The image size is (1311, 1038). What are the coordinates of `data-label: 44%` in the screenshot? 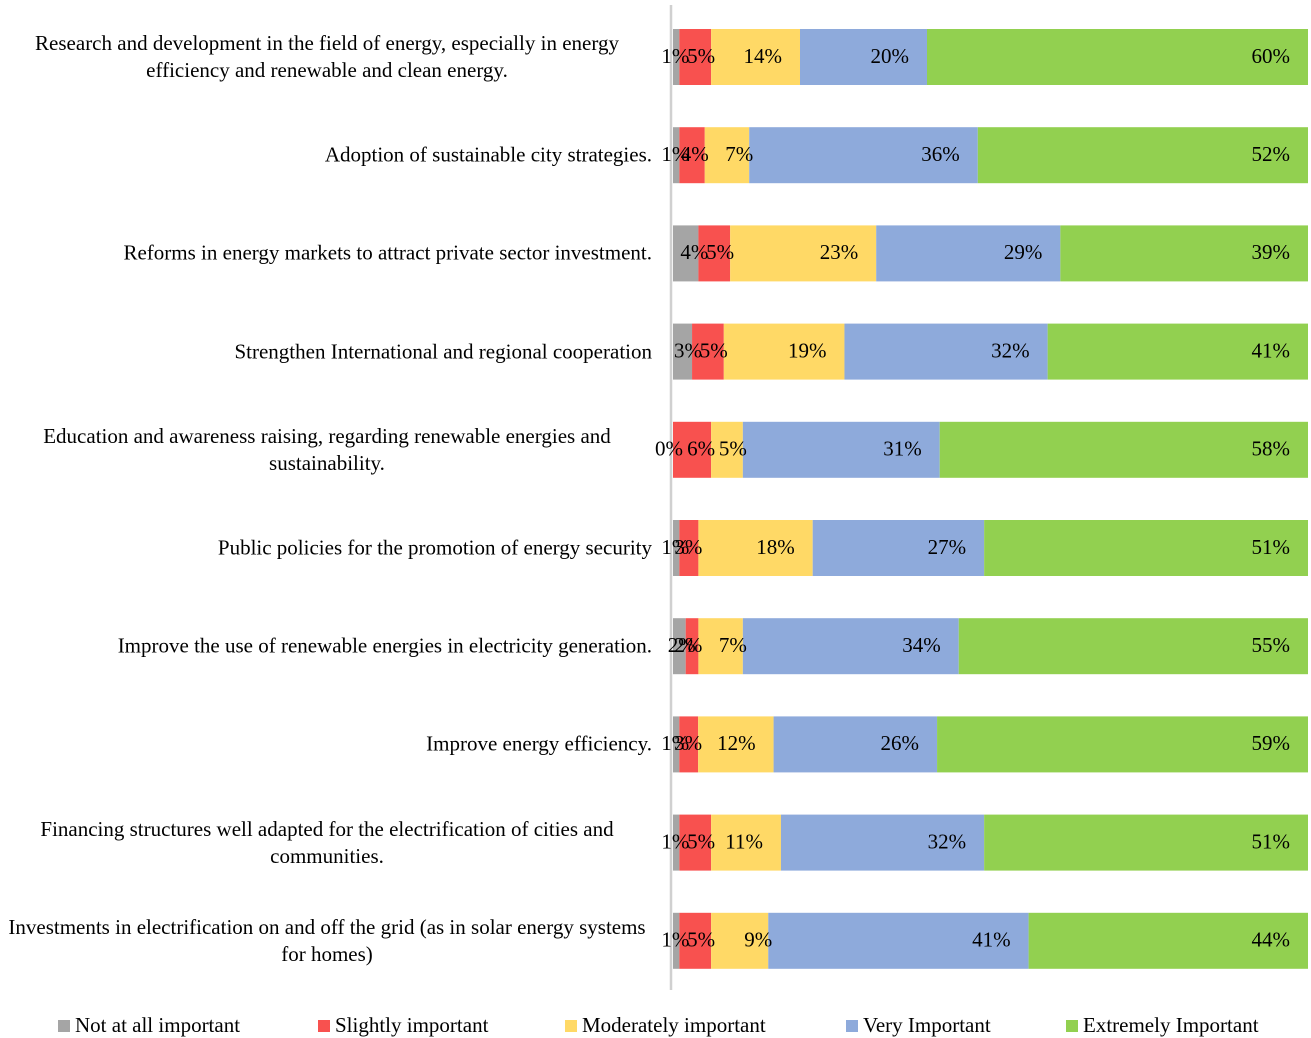 It's located at (1271, 940).